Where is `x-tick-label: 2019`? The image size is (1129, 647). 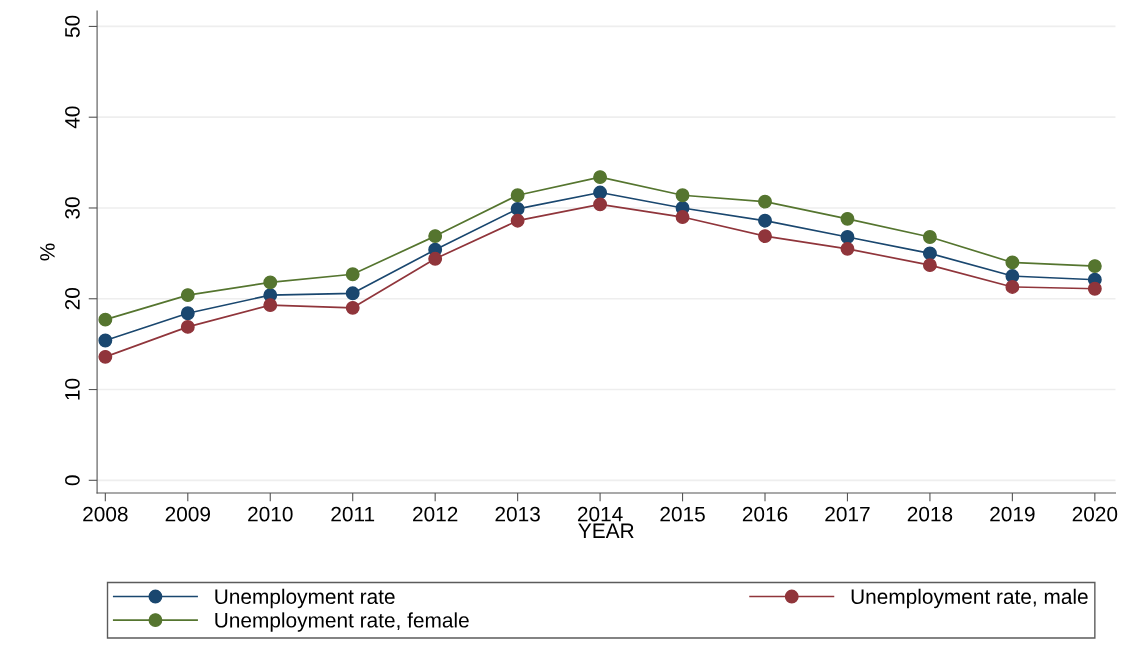 x-tick-label: 2019 is located at coordinates (1012, 514).